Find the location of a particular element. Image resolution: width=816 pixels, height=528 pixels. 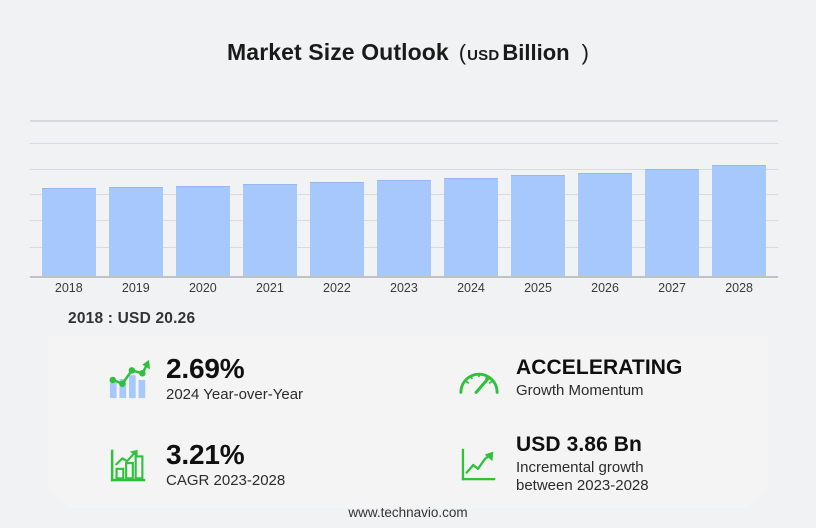

bar-2021 is located at coordinates (270, 230).